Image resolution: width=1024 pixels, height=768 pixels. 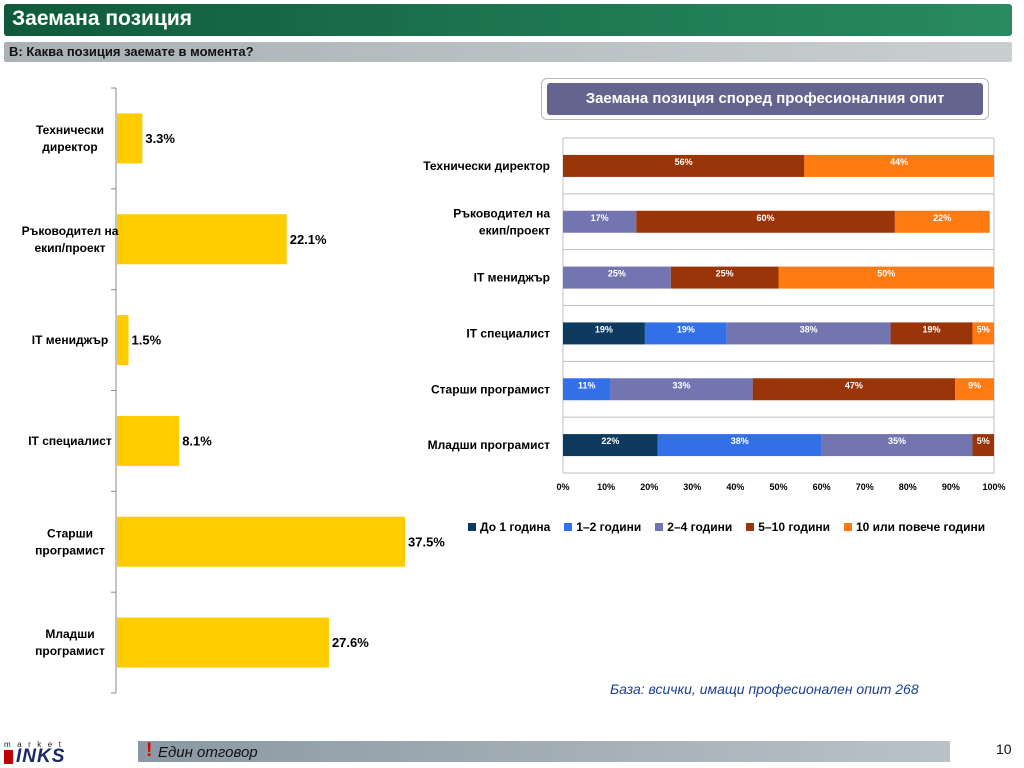 I want to click on right-category-label: IT мениджър, so click(x=512, y=278).